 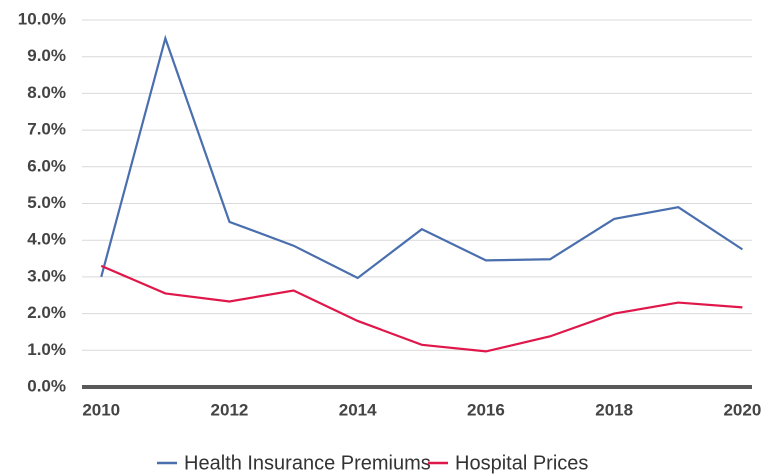 What do you see at coordinates (742, 409) in the screenshot?
I see `x-tick-label: 2020` at bounding box center [742, 409].